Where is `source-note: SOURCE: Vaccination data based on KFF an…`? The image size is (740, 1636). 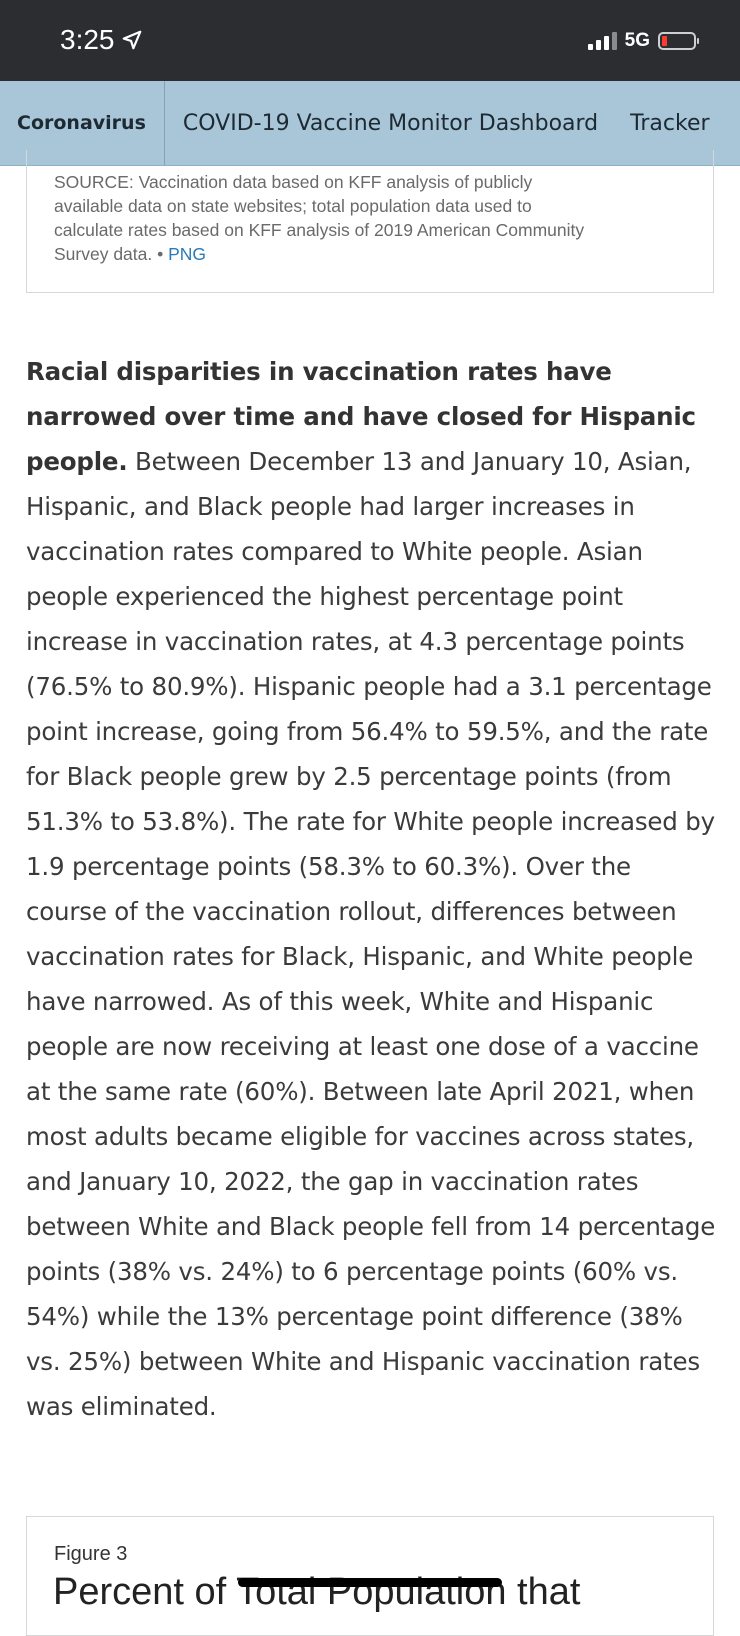
source-note: SOURCE: Vaccination data based on KFF an… is located at coordinates (324, 218).